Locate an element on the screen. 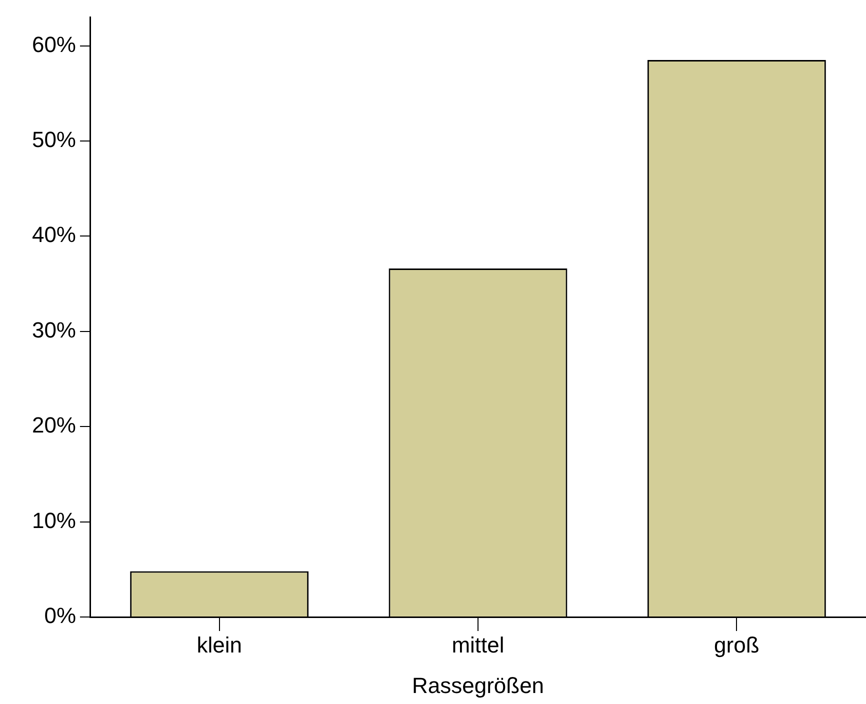 Image resolution: width=866 pixels, height=704 pixels. y-tick-label: 50% is located at coordinates (54, 139).